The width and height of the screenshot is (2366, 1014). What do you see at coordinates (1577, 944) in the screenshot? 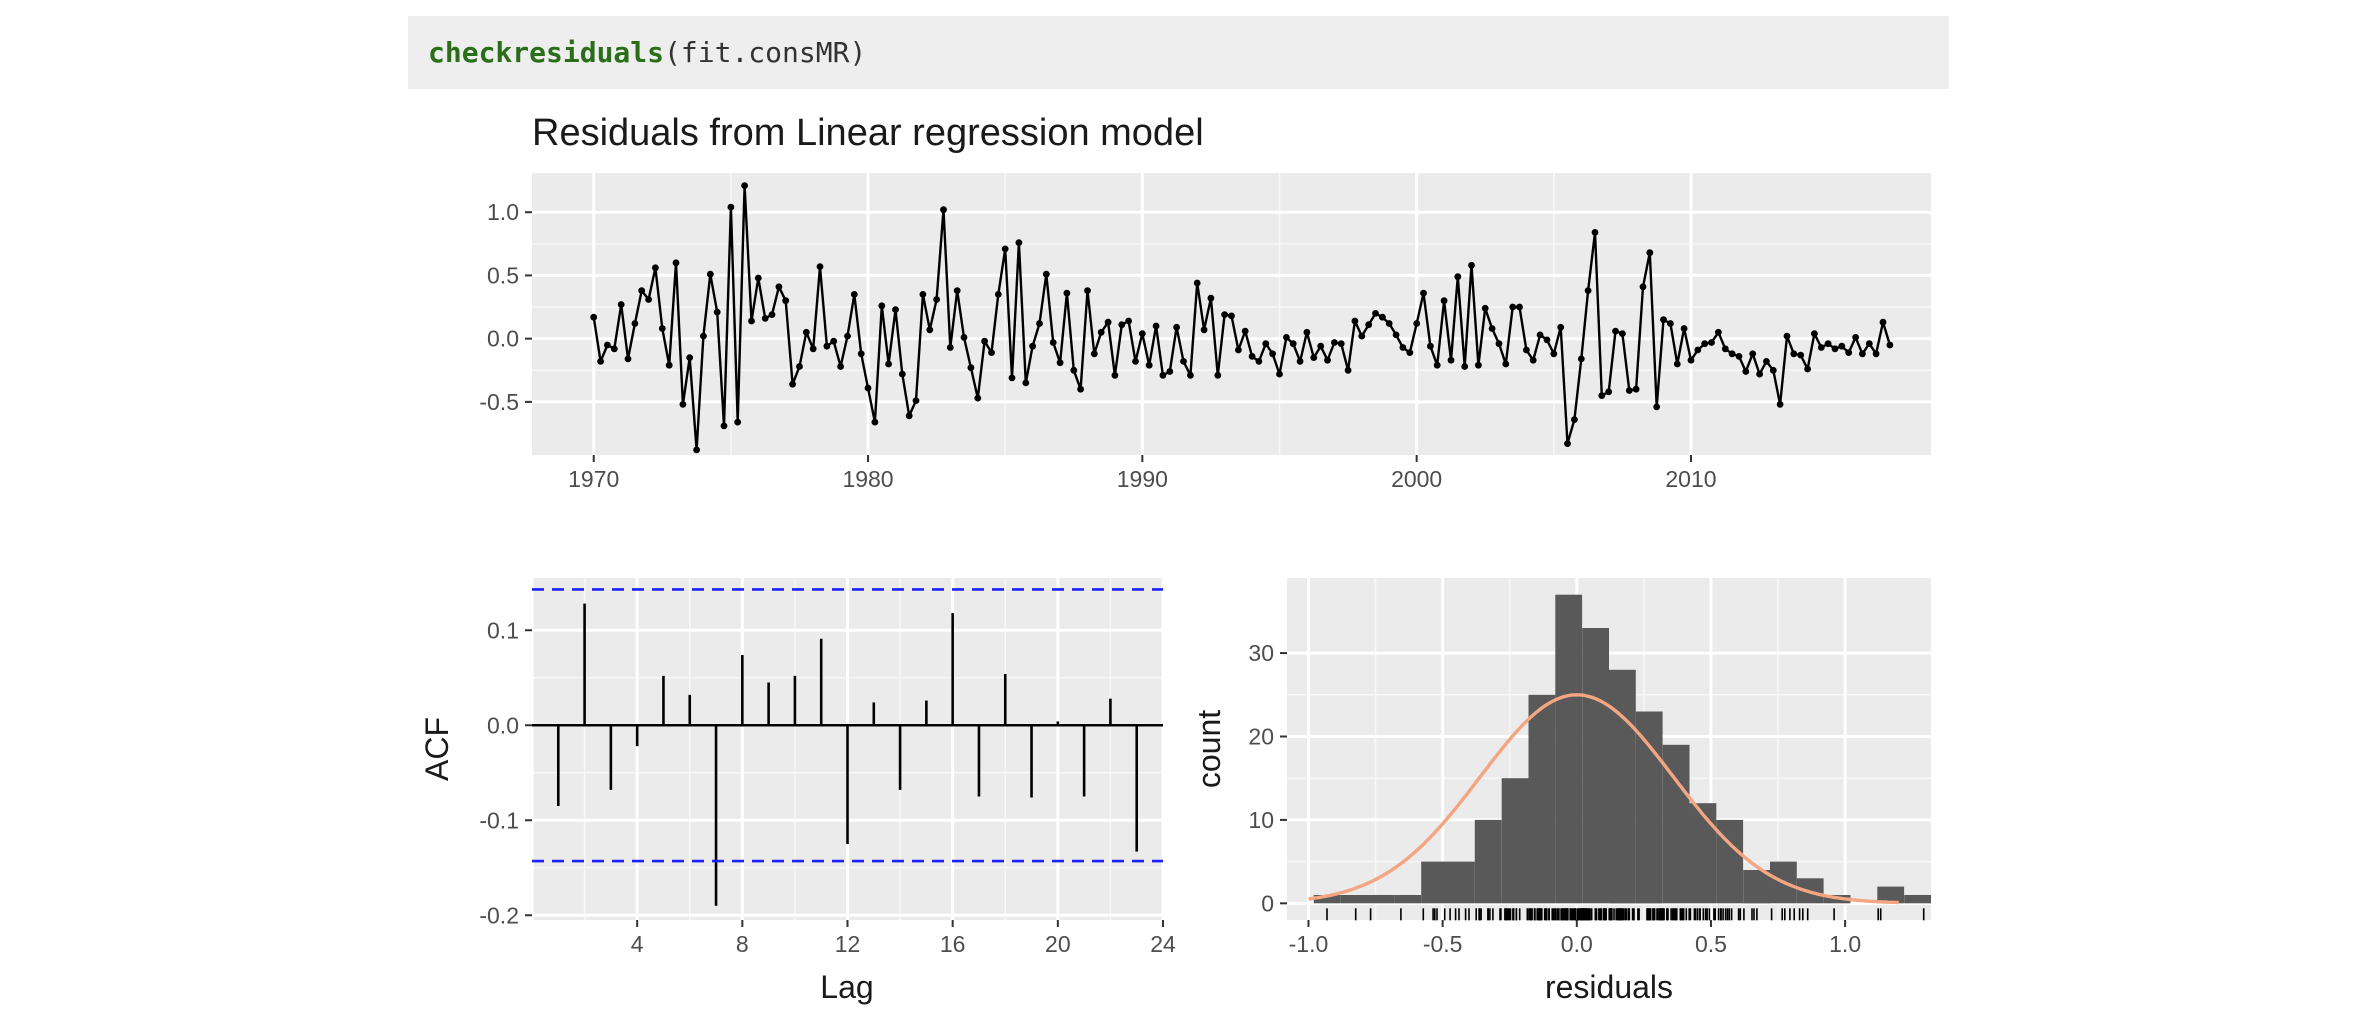
I see `x-tick-label: 0.0` at bounding box center [1577, 944].